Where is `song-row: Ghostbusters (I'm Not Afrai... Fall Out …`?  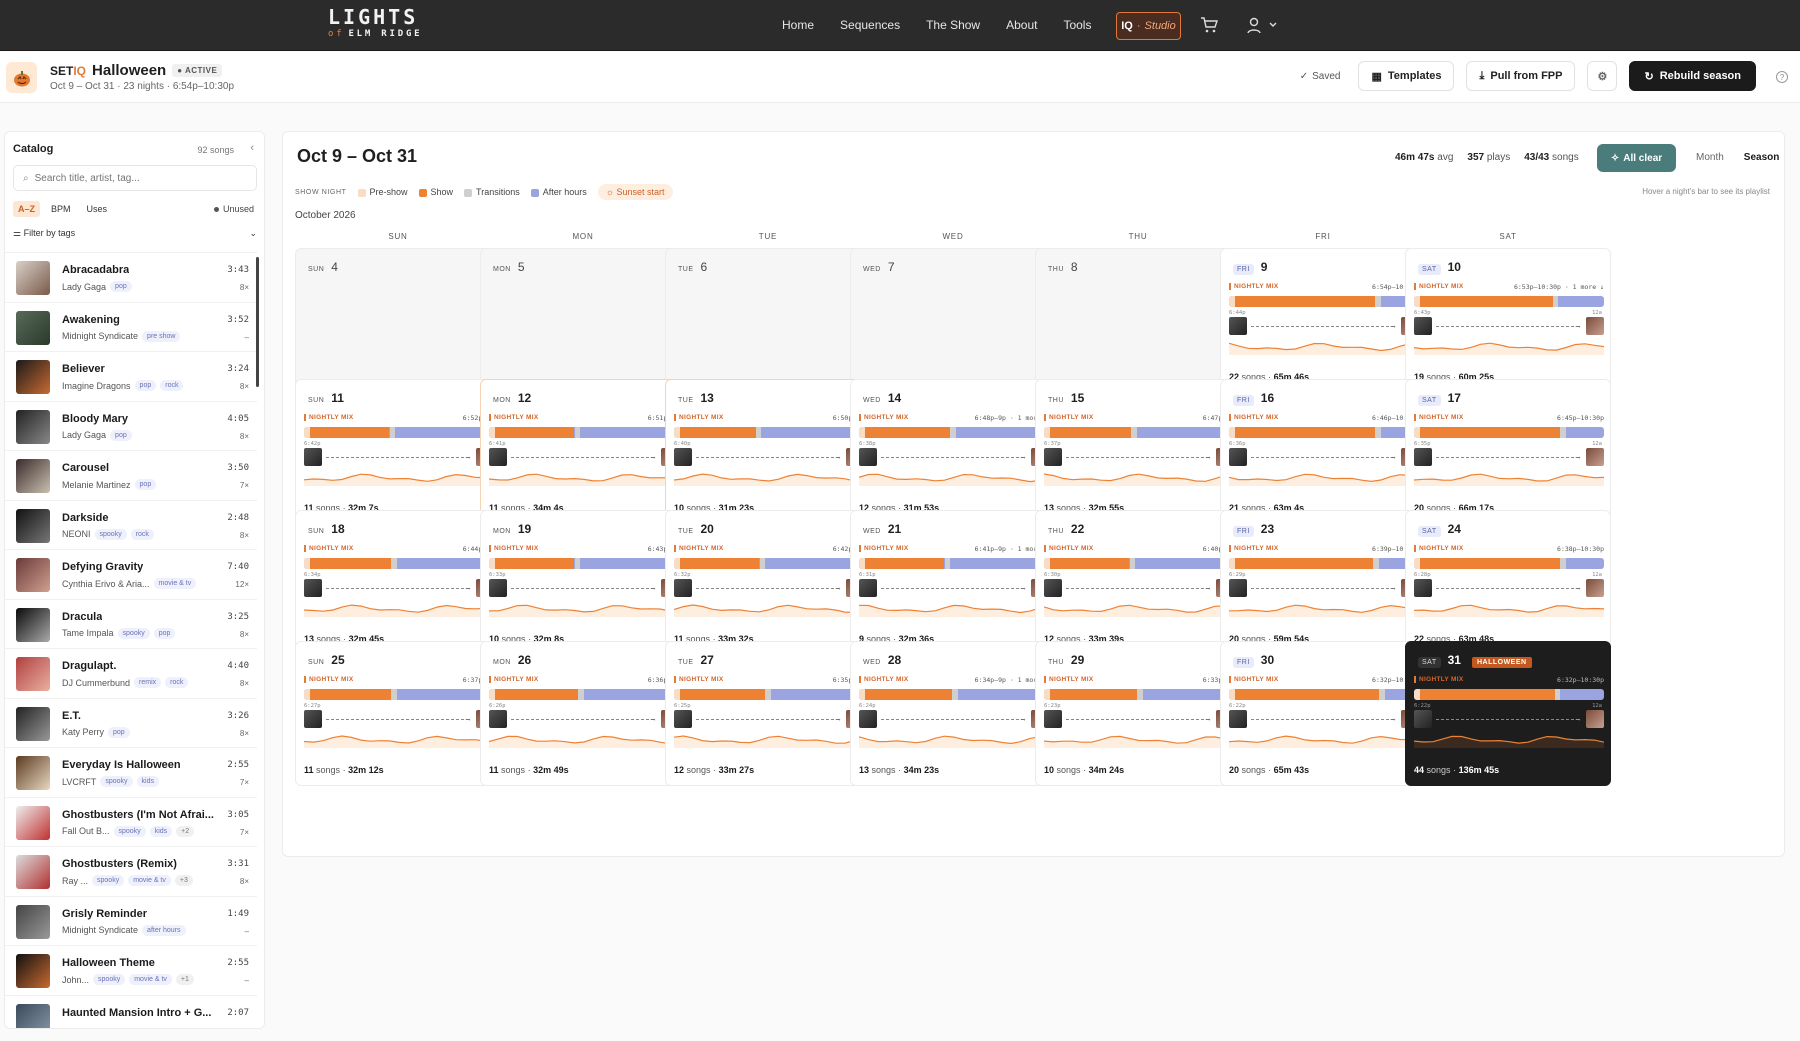
song-row: Ghostbusters (I'm Not Afrai... Fall Out … is located at coordinates (131, 821).